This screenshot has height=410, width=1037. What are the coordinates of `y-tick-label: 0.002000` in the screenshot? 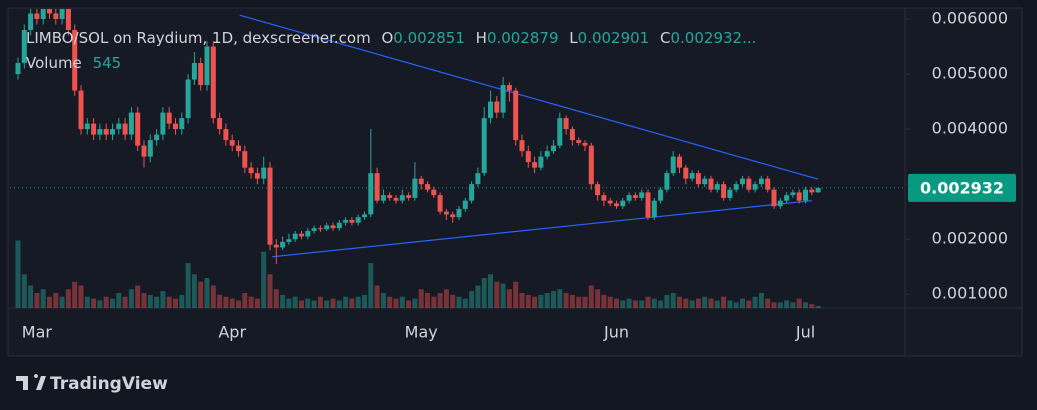 It's located at (970, 238).